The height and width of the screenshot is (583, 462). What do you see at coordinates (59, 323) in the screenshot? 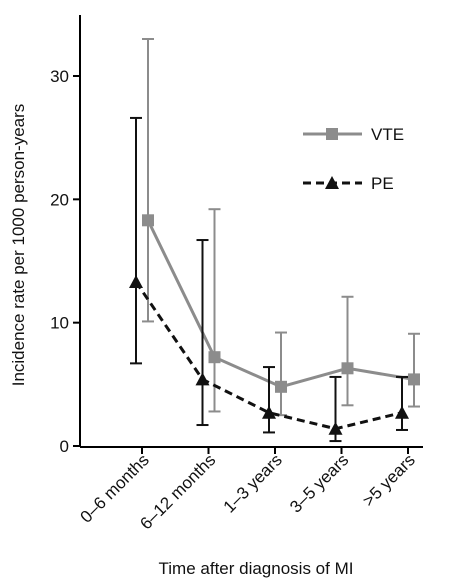
I see `y-tick-label: 10` at bounding box center [59, 323].